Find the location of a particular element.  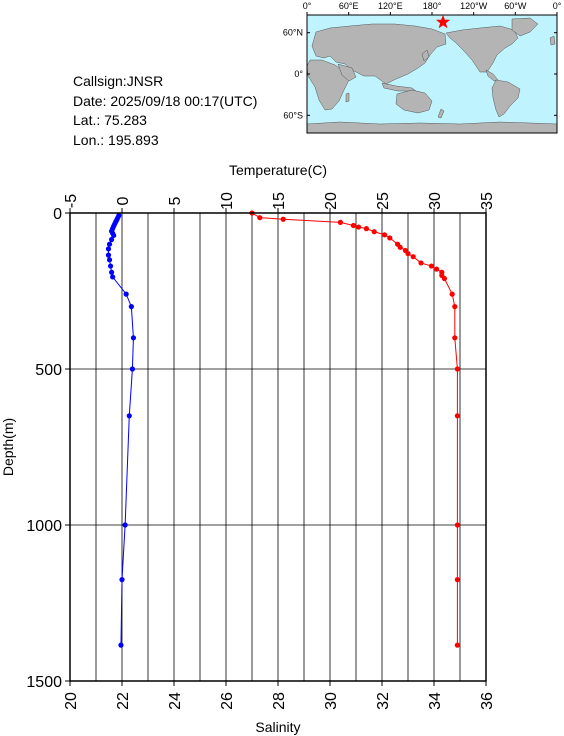

map-land is located at coordinates (432, 75).